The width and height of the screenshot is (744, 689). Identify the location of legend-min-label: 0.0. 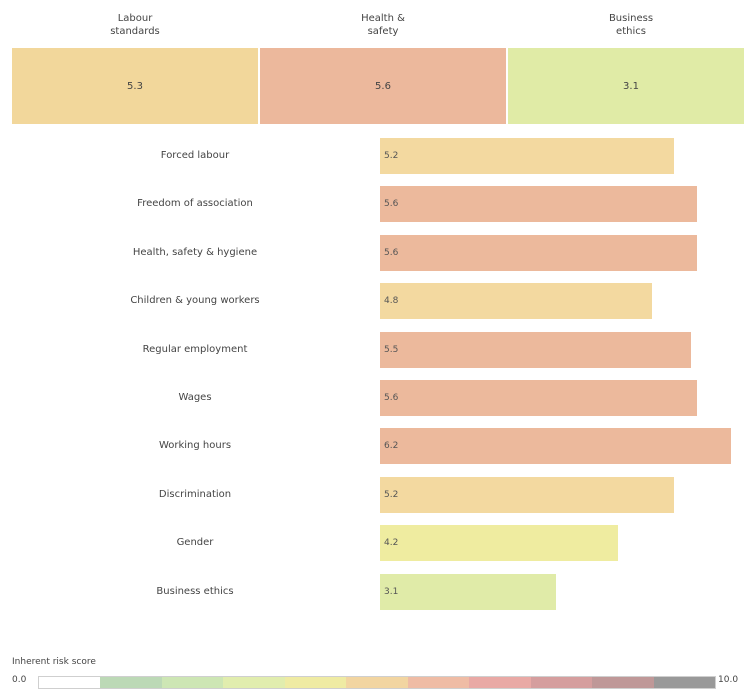
(19, 680).